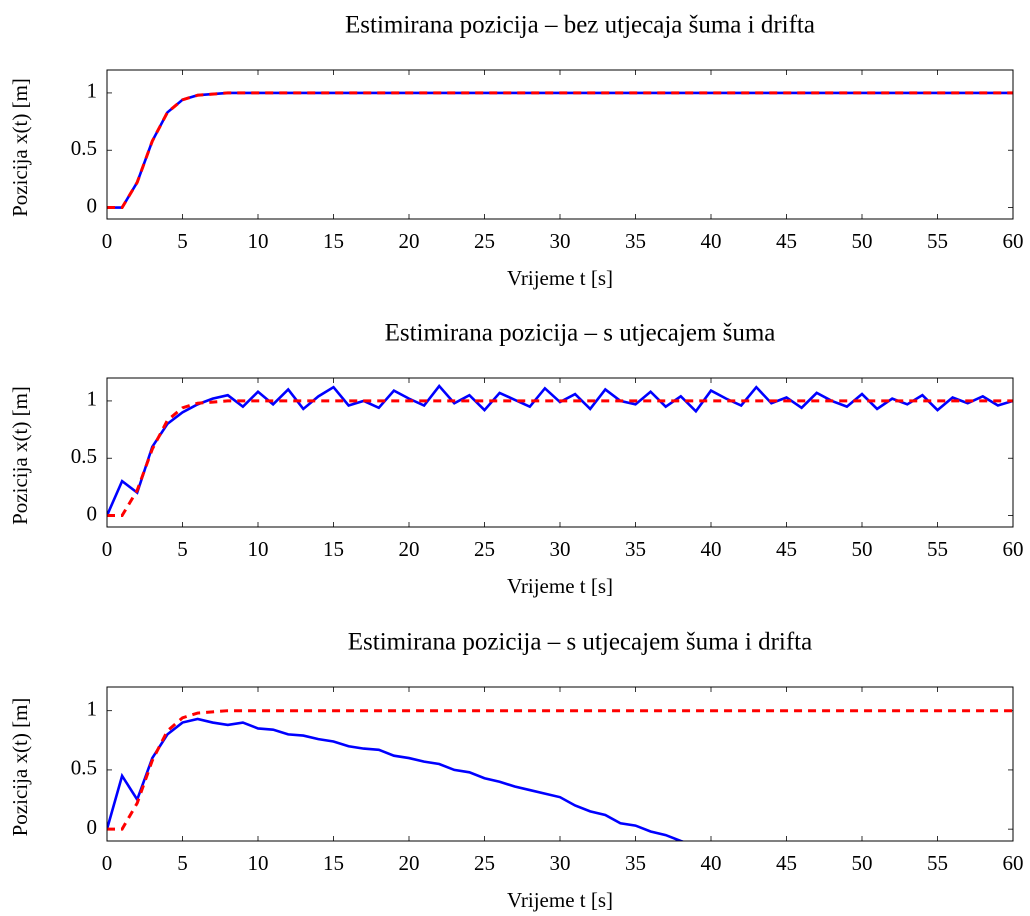  What do you see at coordinates (580, 333) in the screenshot?
I see `chart-title: Estimirana pozicija – s utjecajem šuma` at bounding box center [580, 333].